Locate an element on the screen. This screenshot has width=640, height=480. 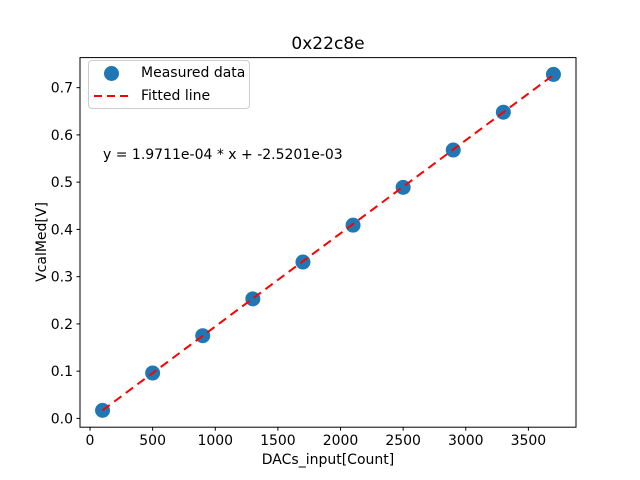
legend-entry-measured-data: Measured data is located at coordinates (169, 73).